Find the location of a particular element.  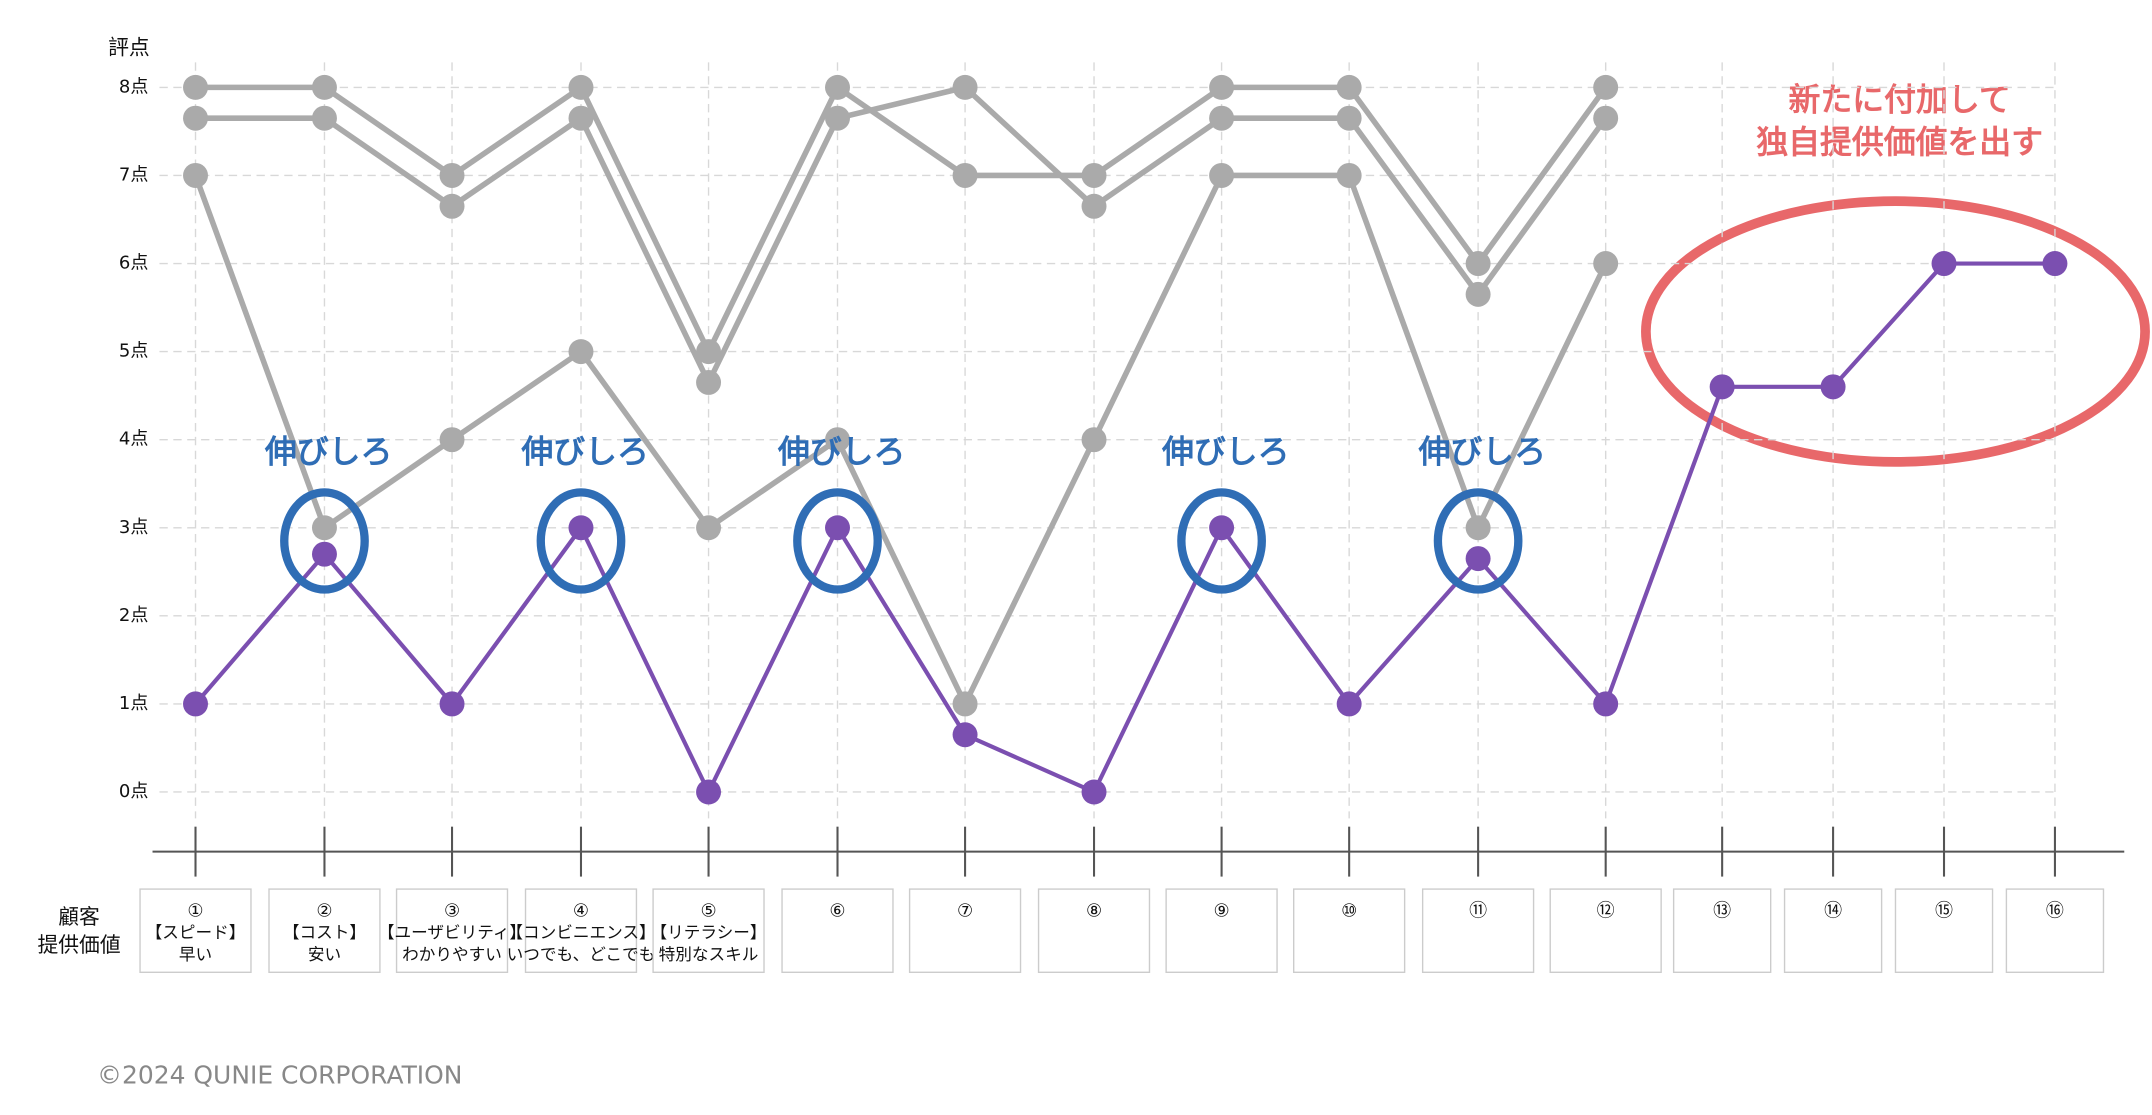

x-tick-label: 【ユーザビリティ】 is located at coordinates (452, 932).